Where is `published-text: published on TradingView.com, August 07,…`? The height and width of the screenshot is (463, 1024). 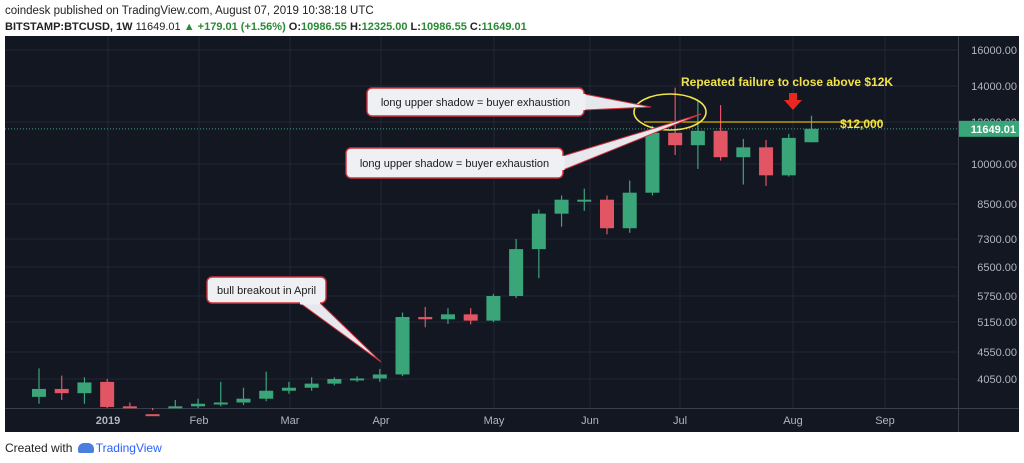 published-text: published on TradingView.com, August 07,… is located at coordinates (213, 11).